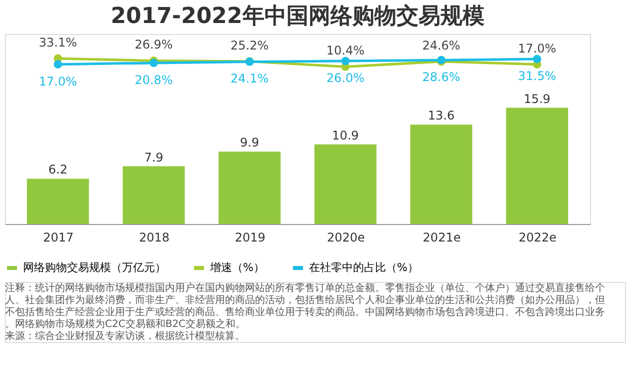  I want to click on data-label: 10.9, so click(345, 135).